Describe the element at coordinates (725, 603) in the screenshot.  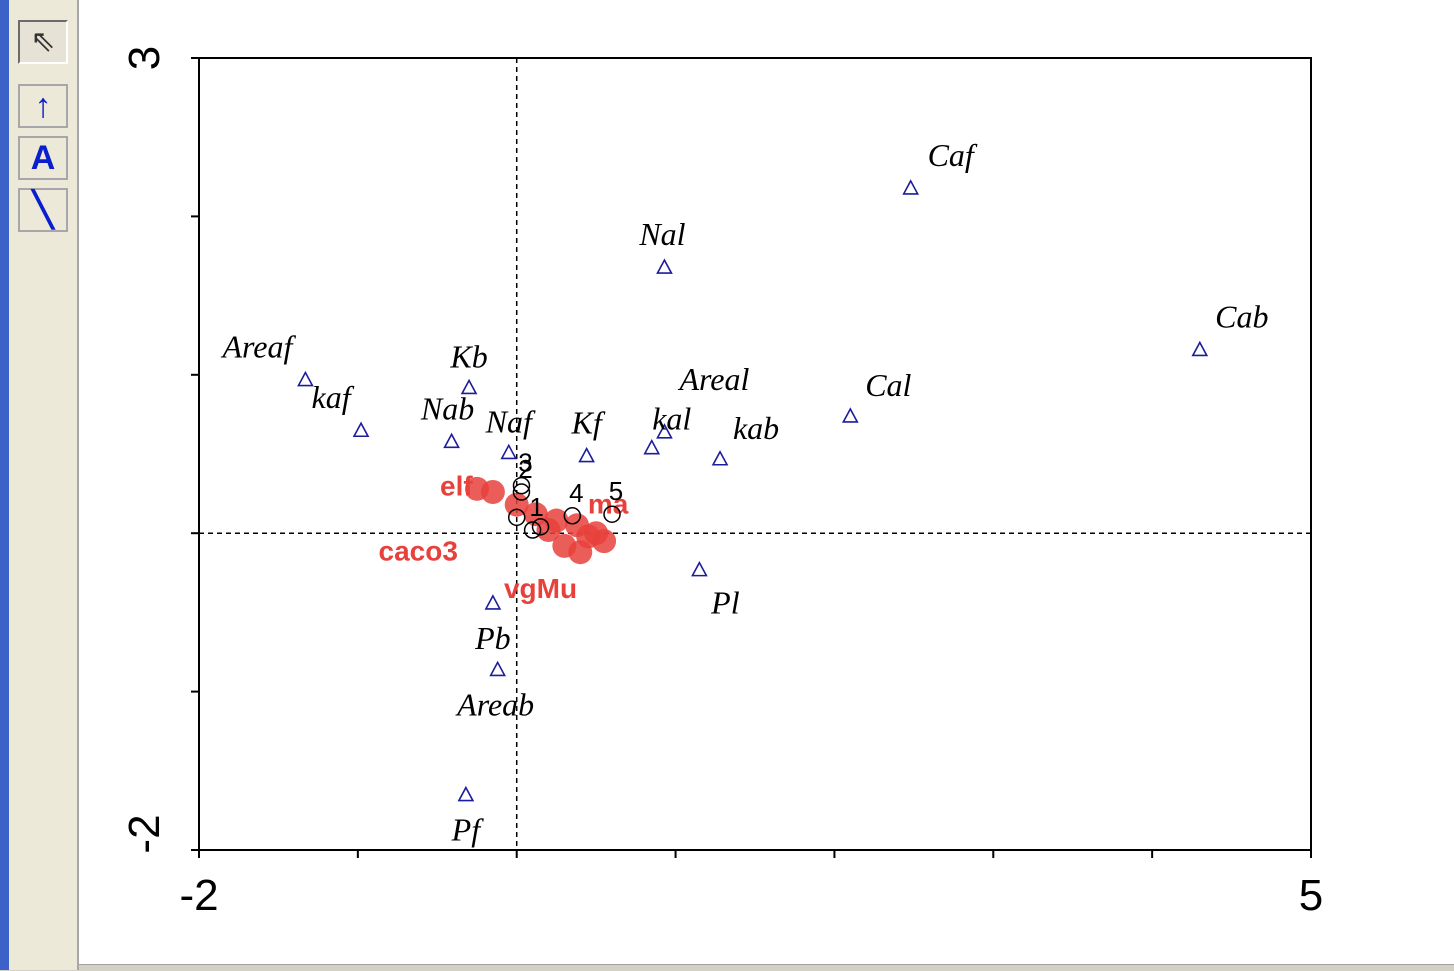
I see `species-label: Pl` at that location.